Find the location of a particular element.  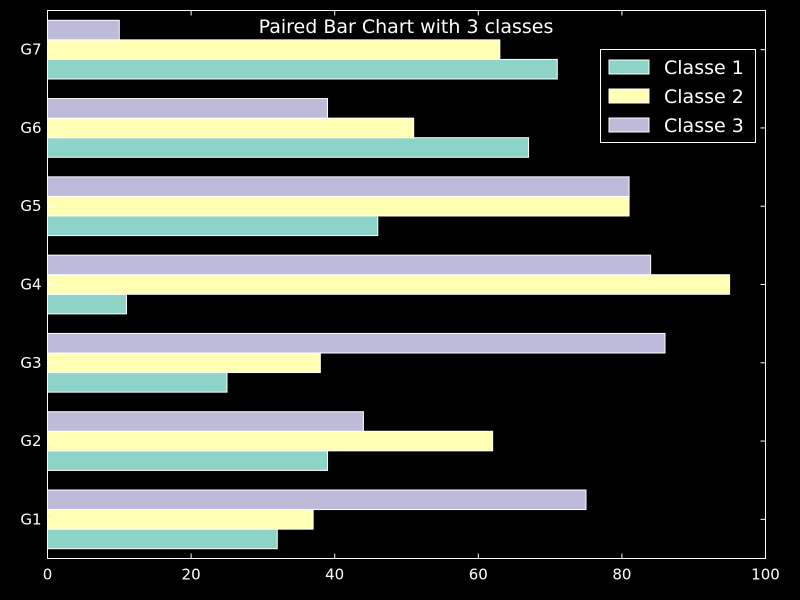

legend-label-series-3: Classe 3 is located at coordinates (704, 126).